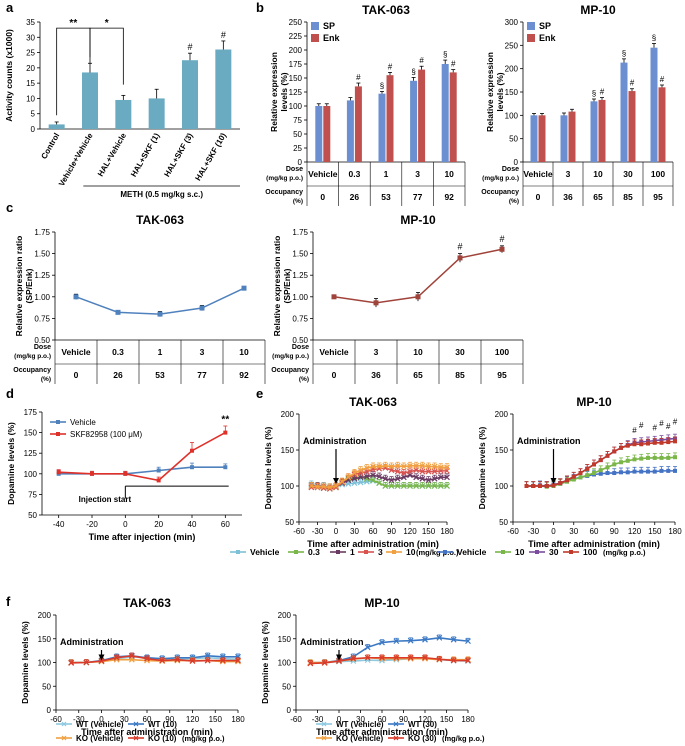  Describe the element at coordinates (411, 552) in the screenshot. I see `legend-label: 10` at that location.